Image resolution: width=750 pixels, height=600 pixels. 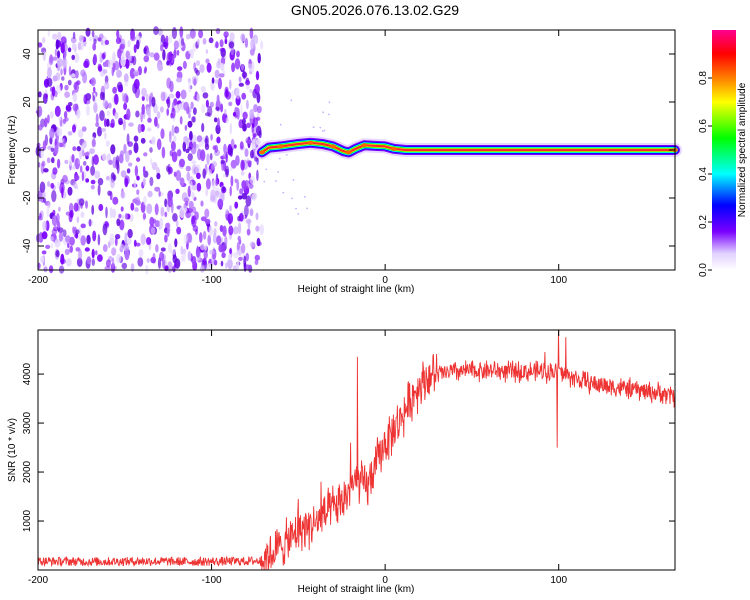 I want to click on colorbar-tick-label: 0.6, so click(x=703, y=126).